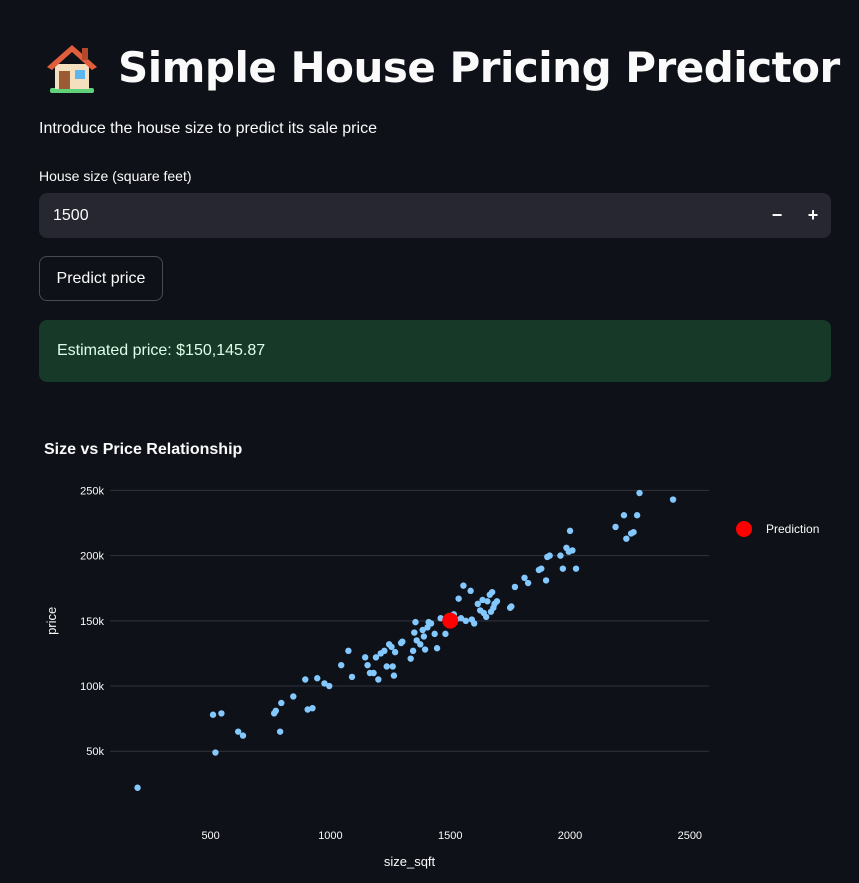 This screenshot has height=883, width=859. What do you see at coordinates (450, 836) in the screenshot?
I see `x-tick-label: 1500` at bounding box center [450, 836].